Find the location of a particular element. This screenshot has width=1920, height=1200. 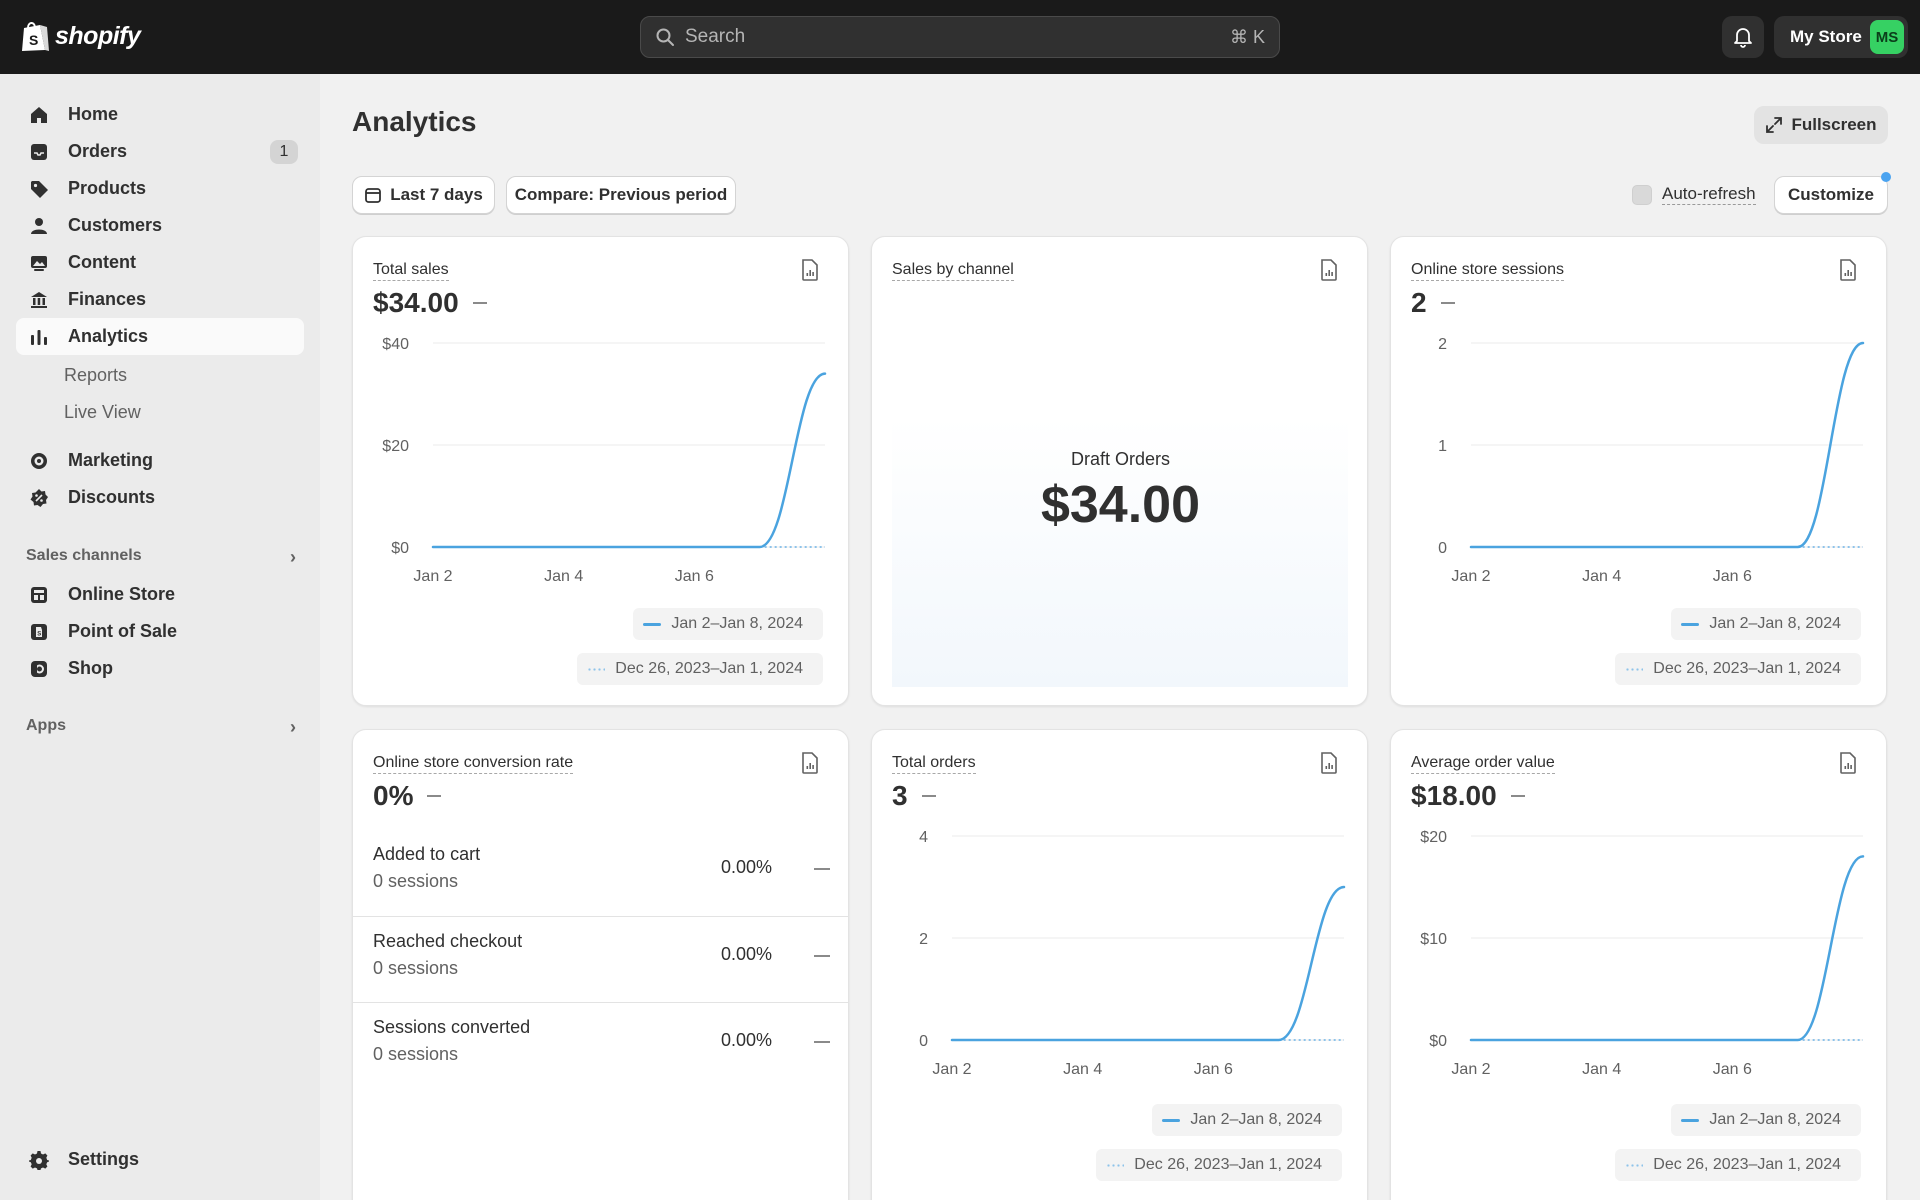

card-value-text: 3 is located at coordinates (900, 795).